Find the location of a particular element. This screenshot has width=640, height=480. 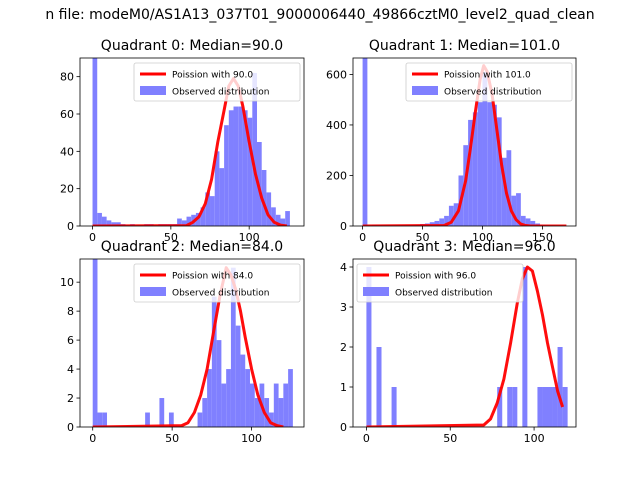

legend: Poission with 84.0 Observed distribution is located at coordinates (217, 283).